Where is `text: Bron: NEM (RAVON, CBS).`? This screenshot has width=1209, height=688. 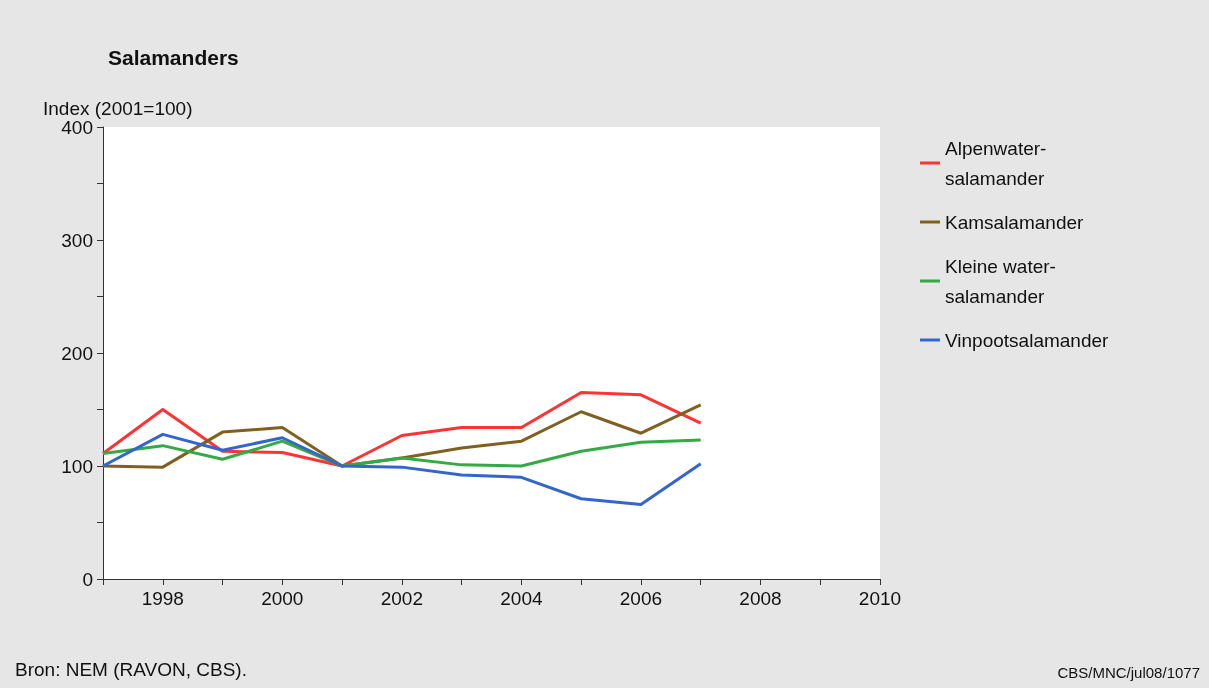 text: Bron: NEM (RAVON, CBS). is located at coordinates (131, 669).